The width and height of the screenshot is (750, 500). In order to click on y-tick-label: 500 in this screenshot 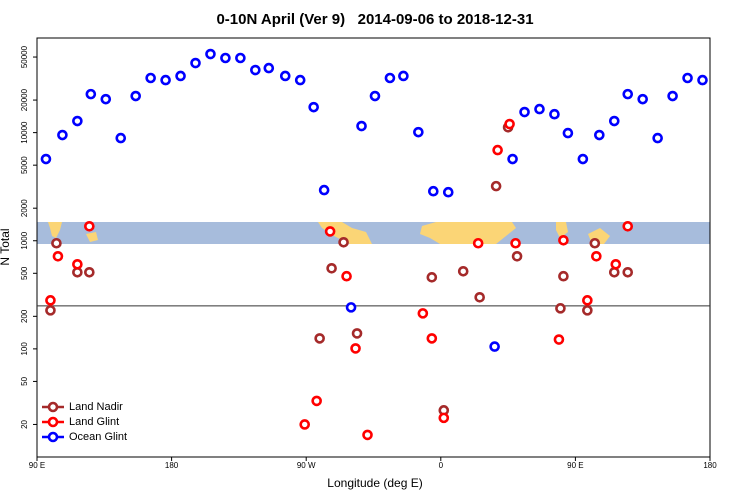, I will do `click(24, 273)`.